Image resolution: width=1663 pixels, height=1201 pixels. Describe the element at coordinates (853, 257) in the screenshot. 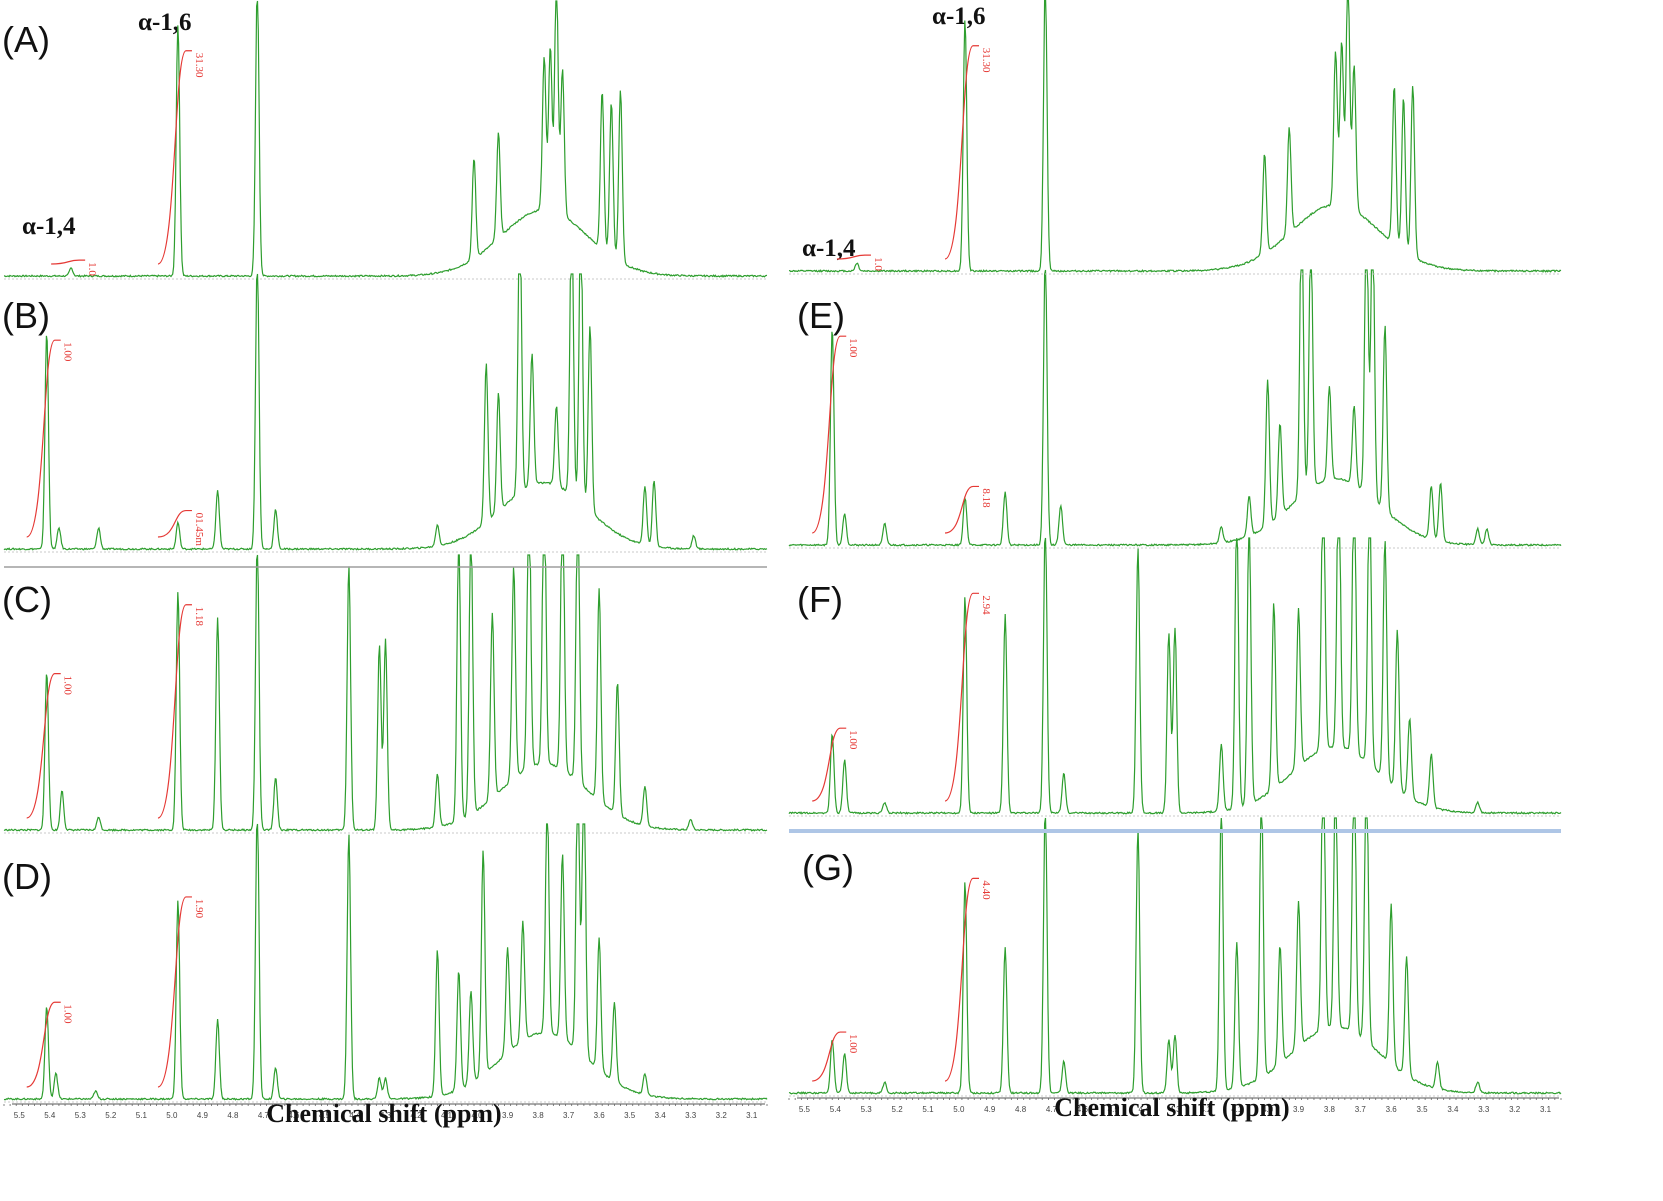

I see `integral-a-right-1-curve` at that location.